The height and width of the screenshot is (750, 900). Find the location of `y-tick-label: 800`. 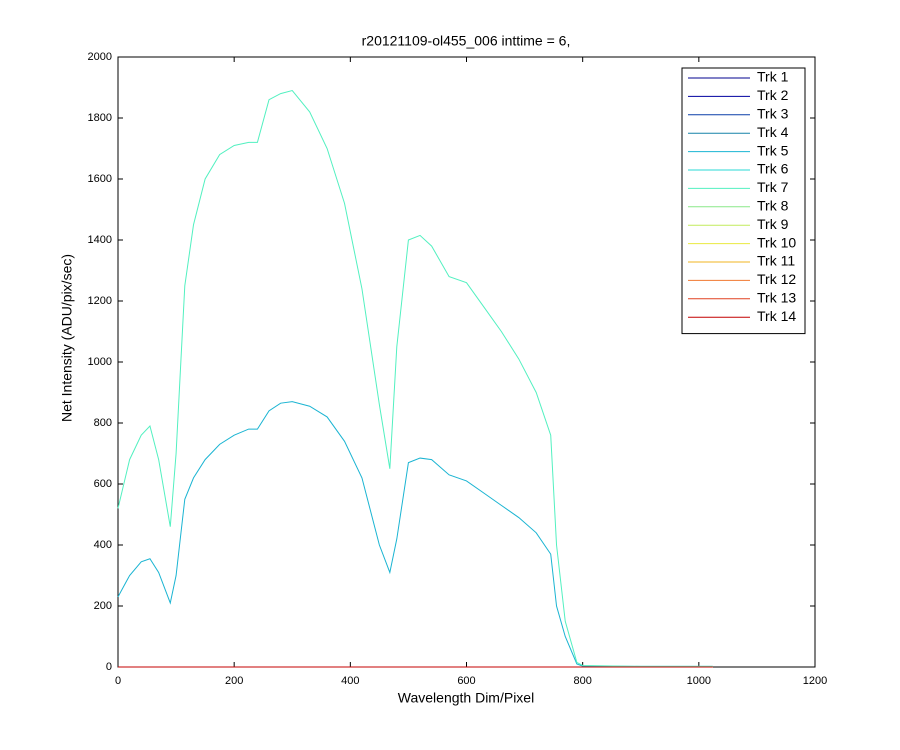

y-tick-label: 800 is located at coordinates (103, 423).